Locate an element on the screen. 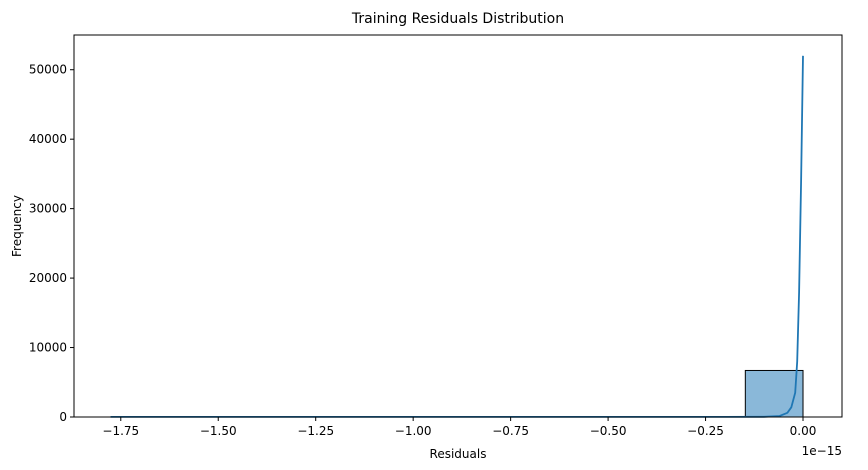 This screenshot has height=470, width=868. y-tick-label: 40000 is located at coordinates (48, 139).